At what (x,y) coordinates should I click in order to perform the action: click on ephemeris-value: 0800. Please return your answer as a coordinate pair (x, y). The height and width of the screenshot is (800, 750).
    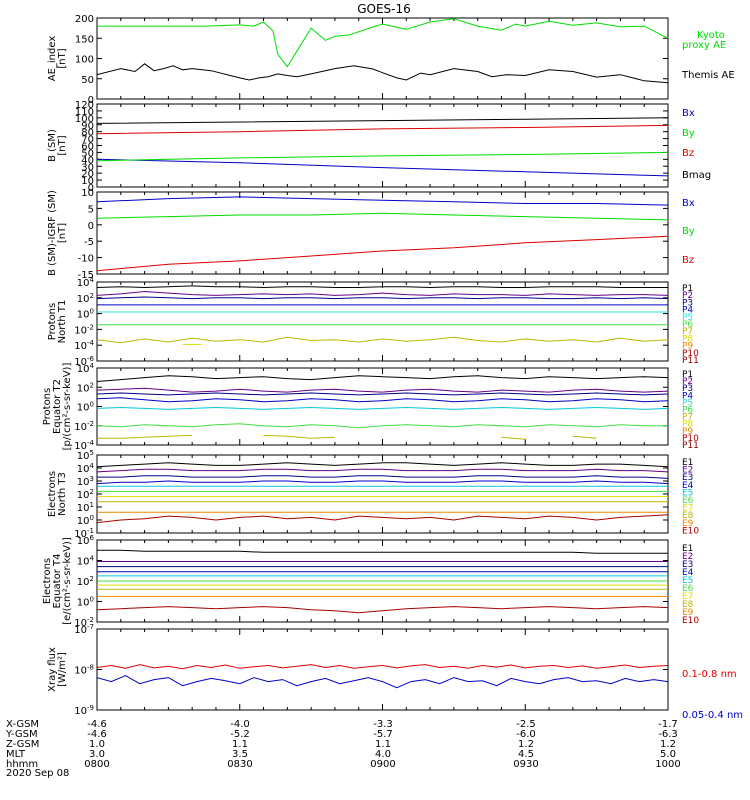
    Looking at the image, I should click on (96, 764).